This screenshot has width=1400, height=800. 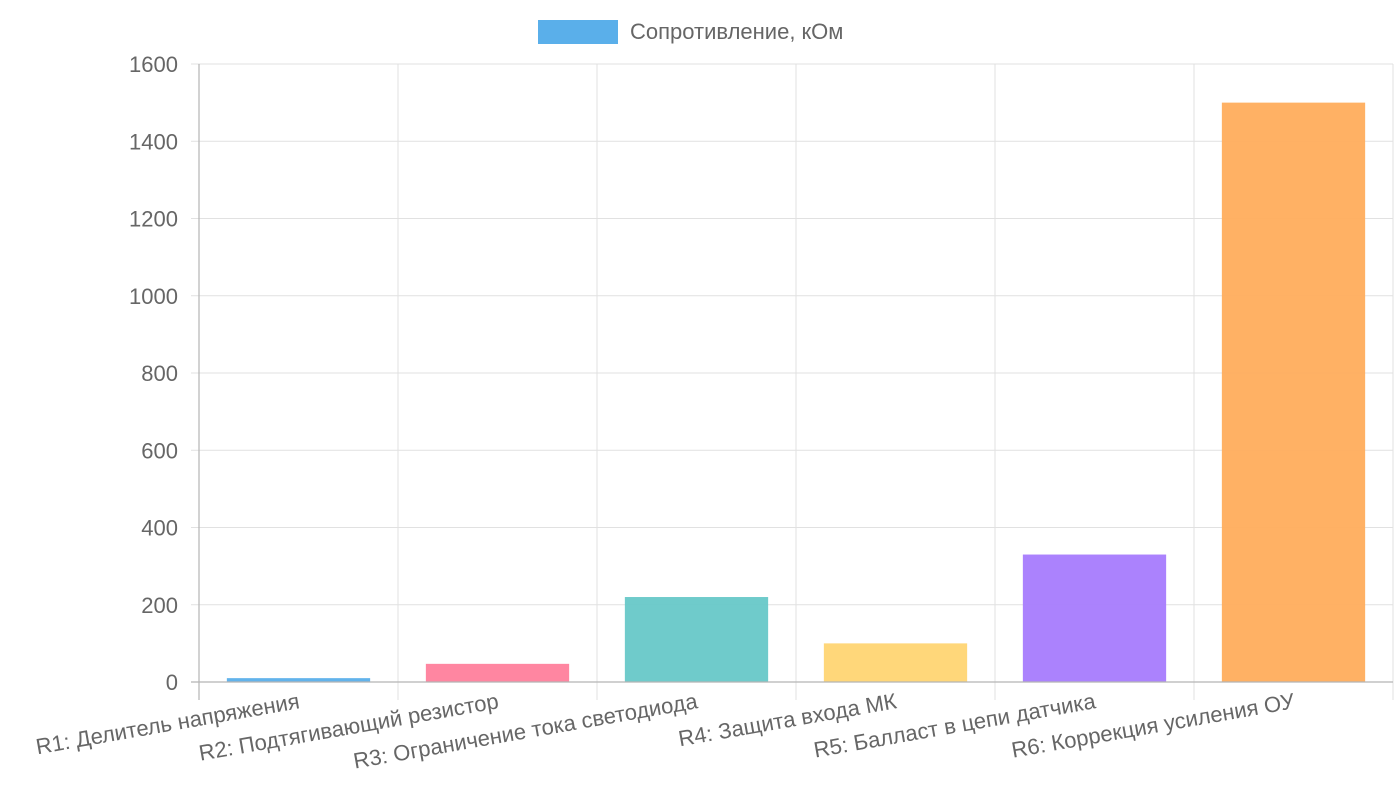 What do you see at coordinates (159, 450) in the screenshot?
I see `y-tick-label: 600` at bounding box center [159, 450].